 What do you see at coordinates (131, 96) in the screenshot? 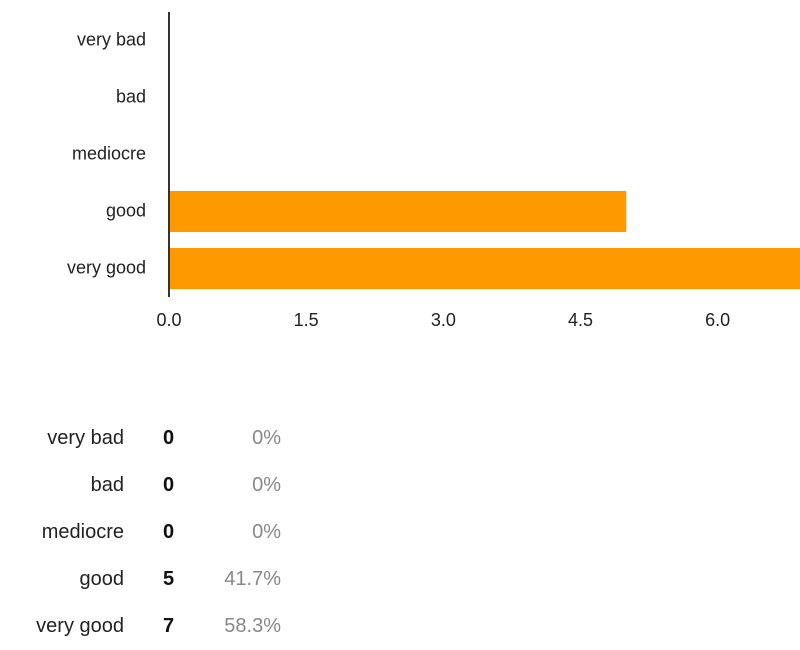
I see `category-label: bad` at bounding box center [131, 96].